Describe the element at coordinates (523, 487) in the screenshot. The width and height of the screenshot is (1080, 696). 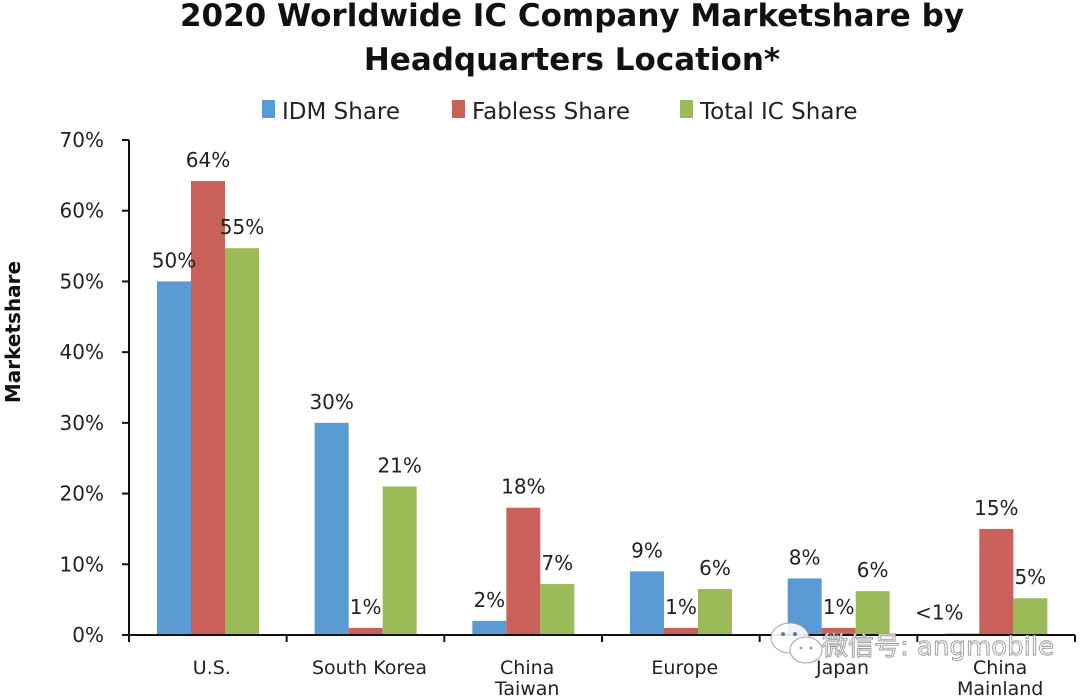
I see `data-label: 18%` at that location.